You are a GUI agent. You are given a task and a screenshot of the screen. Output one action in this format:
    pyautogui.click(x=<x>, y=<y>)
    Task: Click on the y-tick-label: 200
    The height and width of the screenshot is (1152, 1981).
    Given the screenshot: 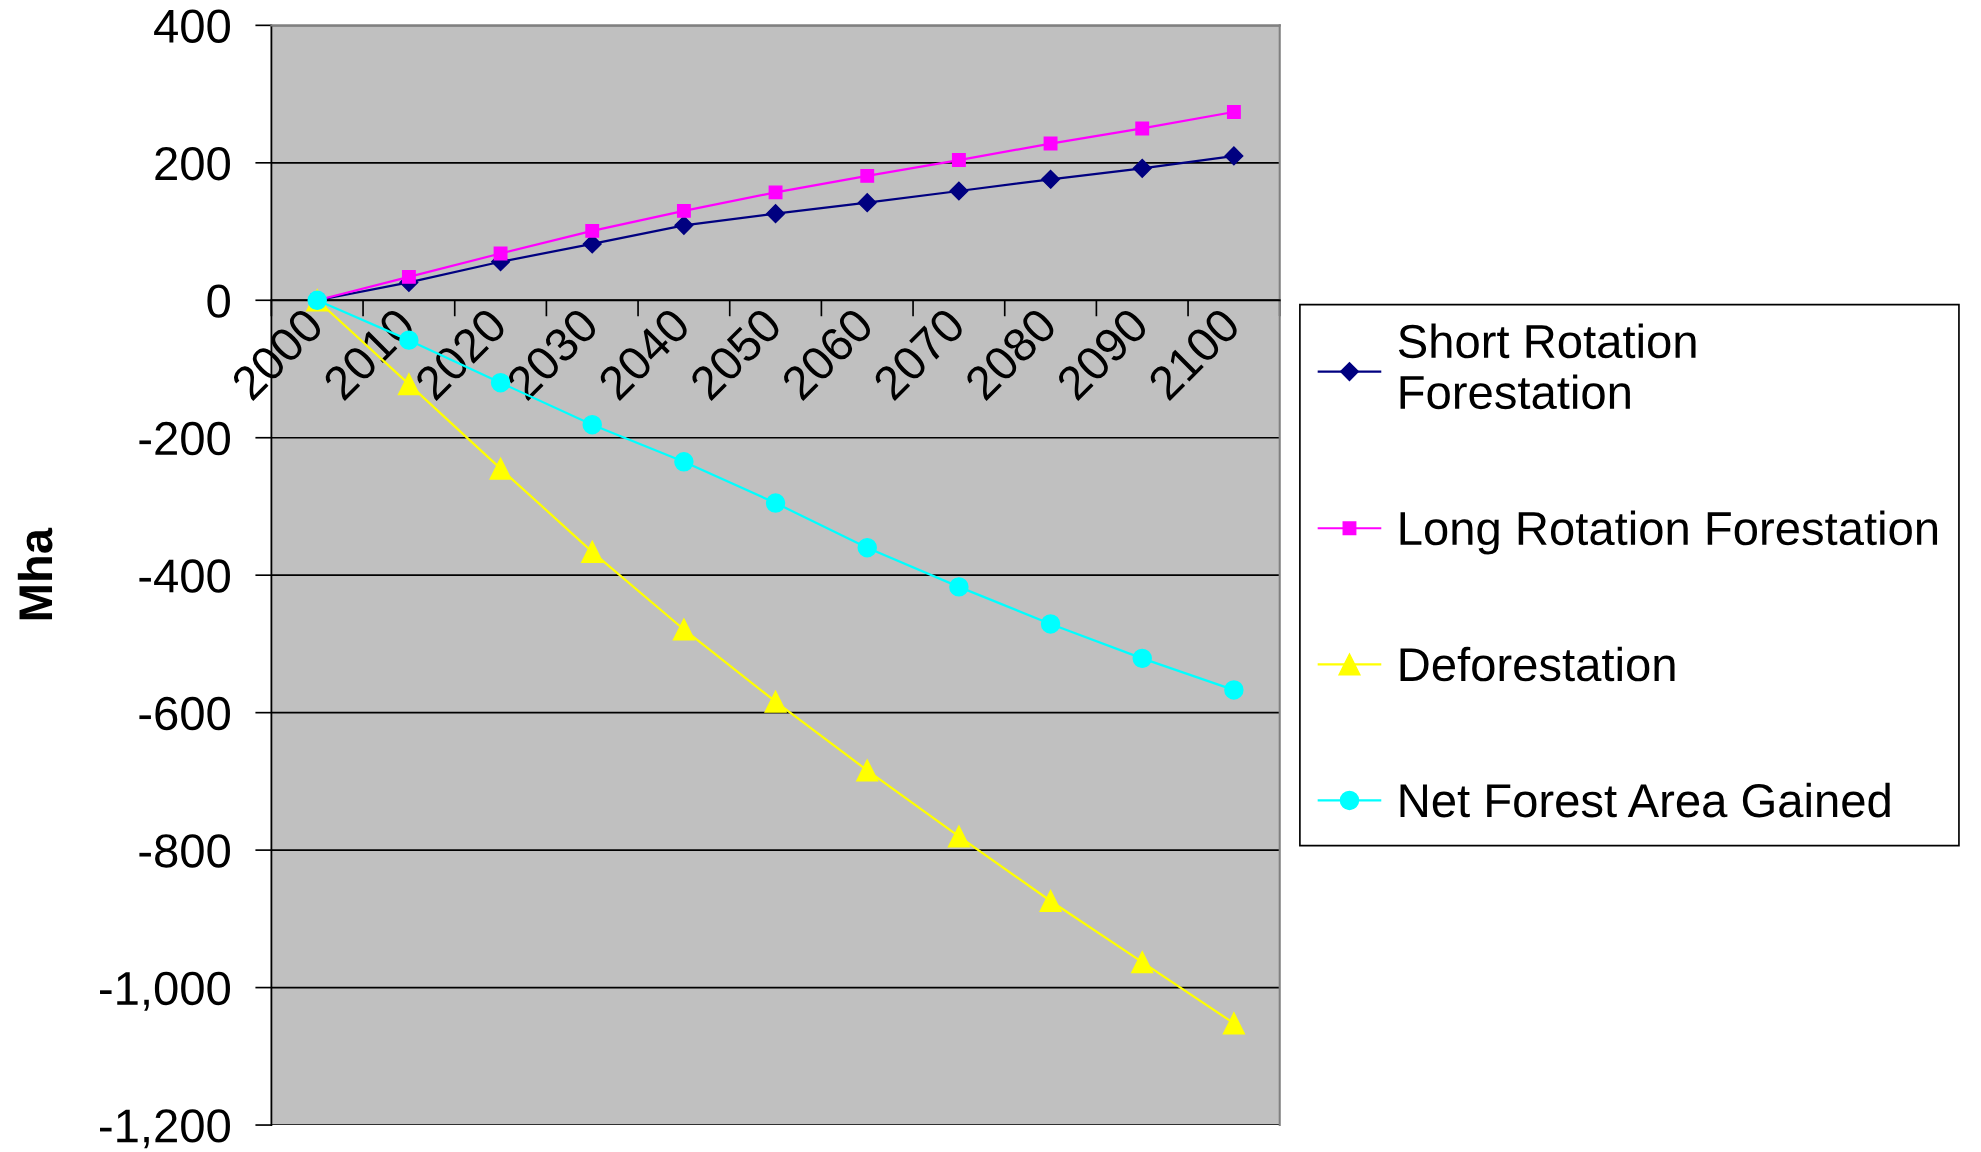 What is the action you would take?
    pyautogui.click(x=192, y=163)
    